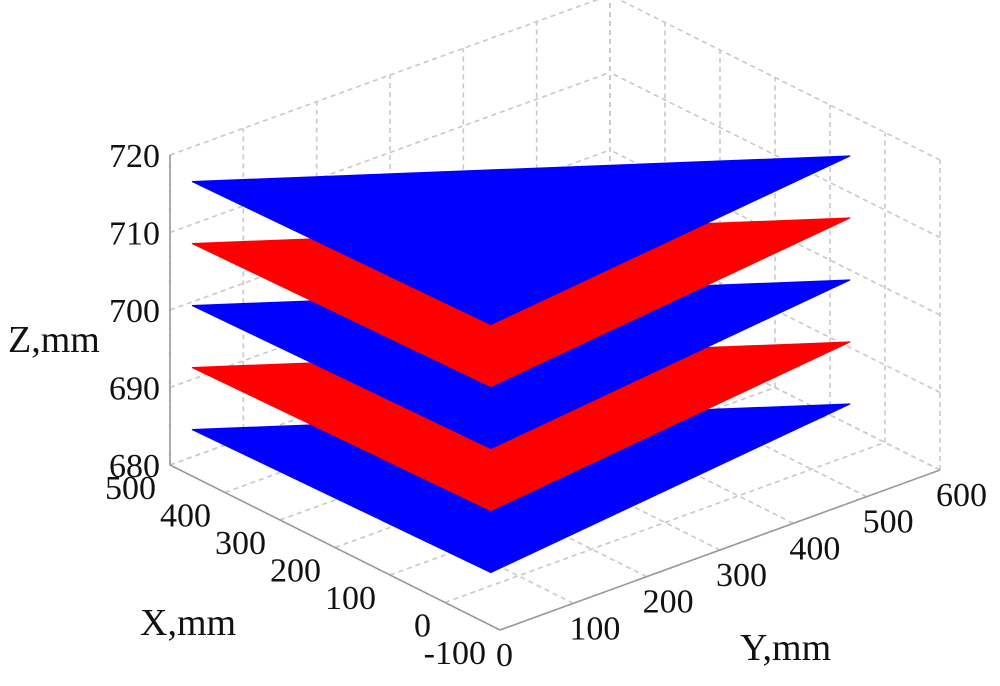 This screenshot has width=1000, height=686. What do you see at coordinates (54, 340) in the screenshot?
I see `z-axis-label: Z,mm` at bounding box center [54, 340].